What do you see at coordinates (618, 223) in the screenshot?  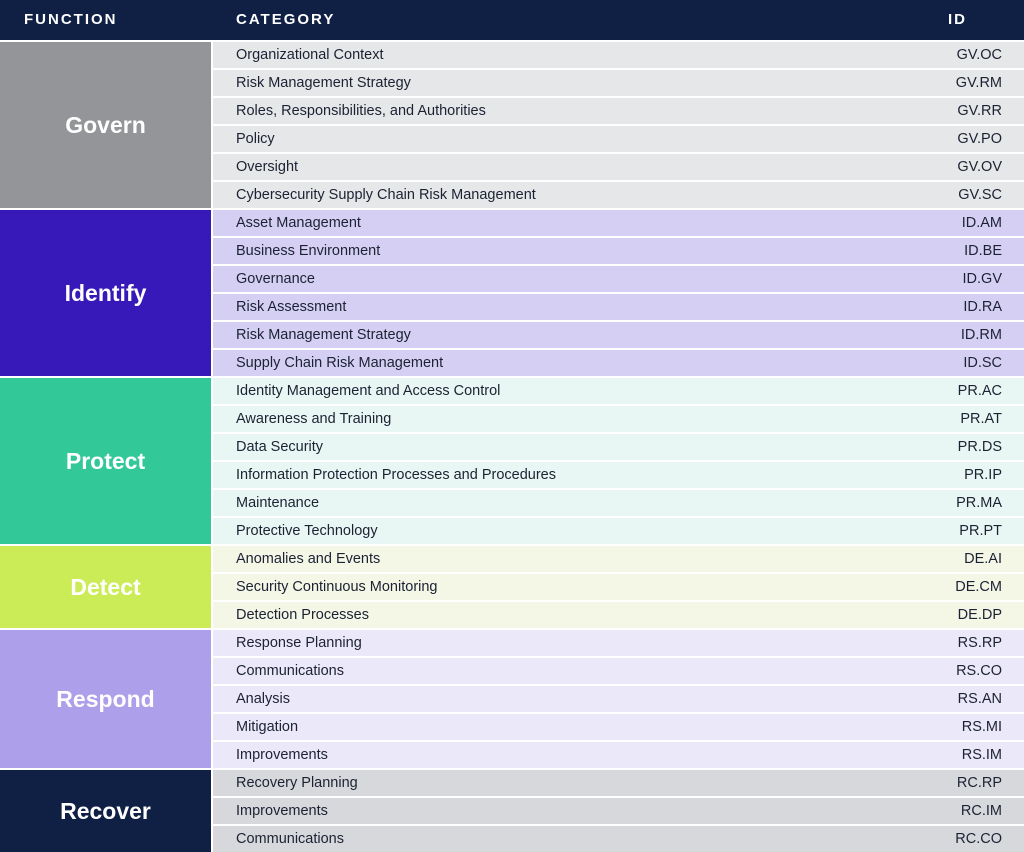 I see `table-row: Asset Management ID.AM` at bounding box center [618, 223].